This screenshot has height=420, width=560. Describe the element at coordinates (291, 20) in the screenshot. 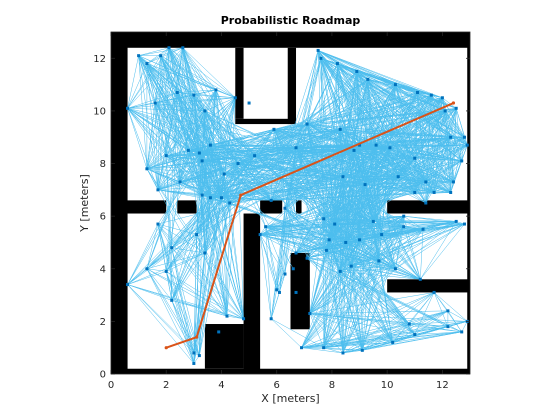

I see `chart-title: Probabilistic Roadmap` at that location.